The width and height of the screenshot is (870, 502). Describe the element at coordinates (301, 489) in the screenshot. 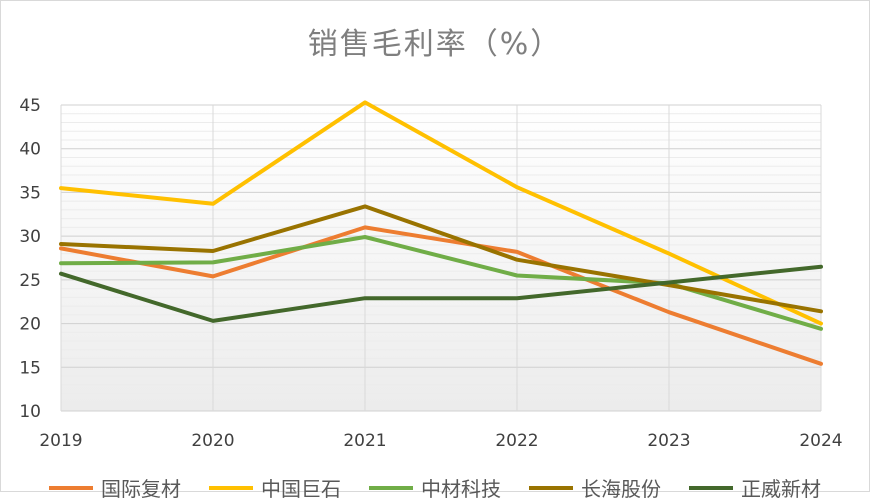

I see `legend-label: 中国巨石` at that location.